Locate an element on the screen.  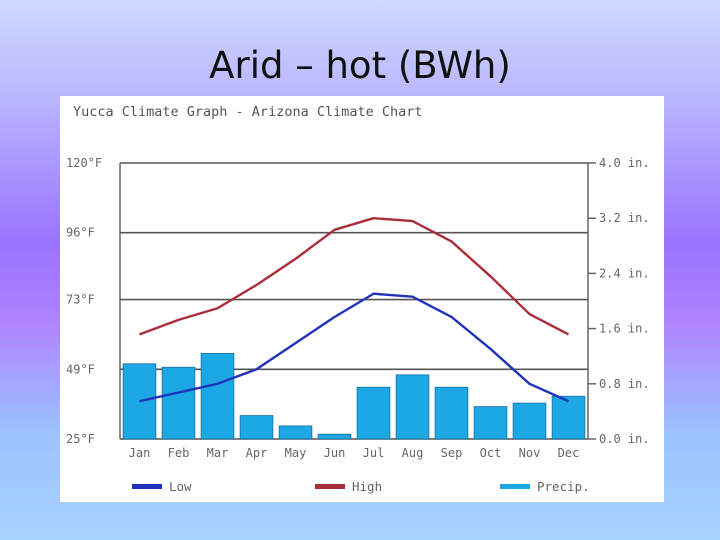
low-temperature-line is located at coordinates (354, 347).